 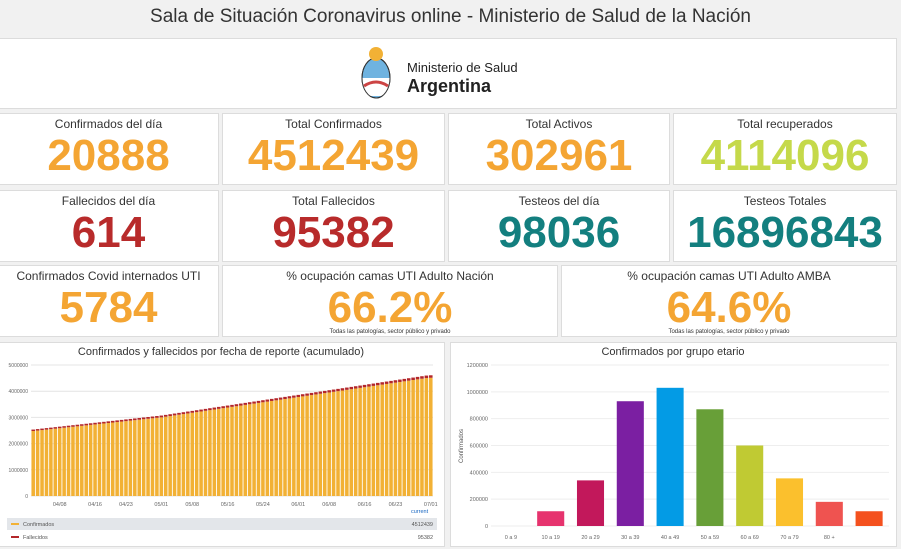 What do you see at coordinates (551, 538) in the screenshot?
I see `x-tick-label: 10 a 19` at bounding box center [551, 538].